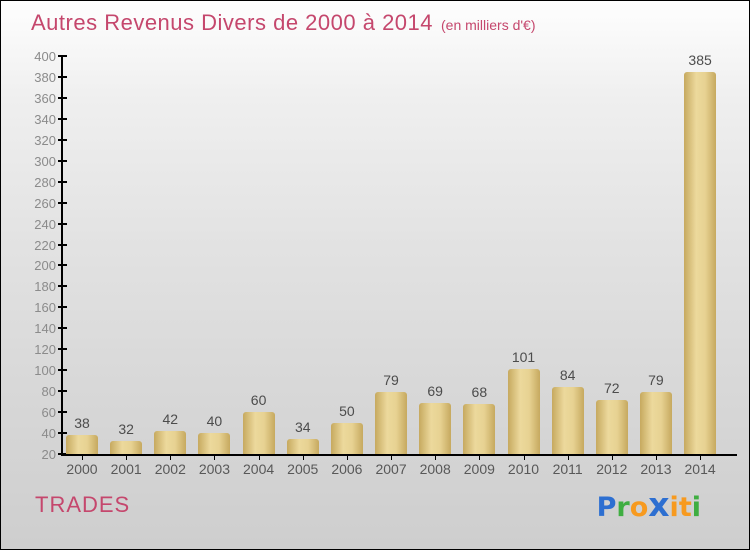 This screenshot has height=550, width=750. Describe the element at coordinates (48, 413) in the screenshot. I see `y-tick-label: 60` at that location.